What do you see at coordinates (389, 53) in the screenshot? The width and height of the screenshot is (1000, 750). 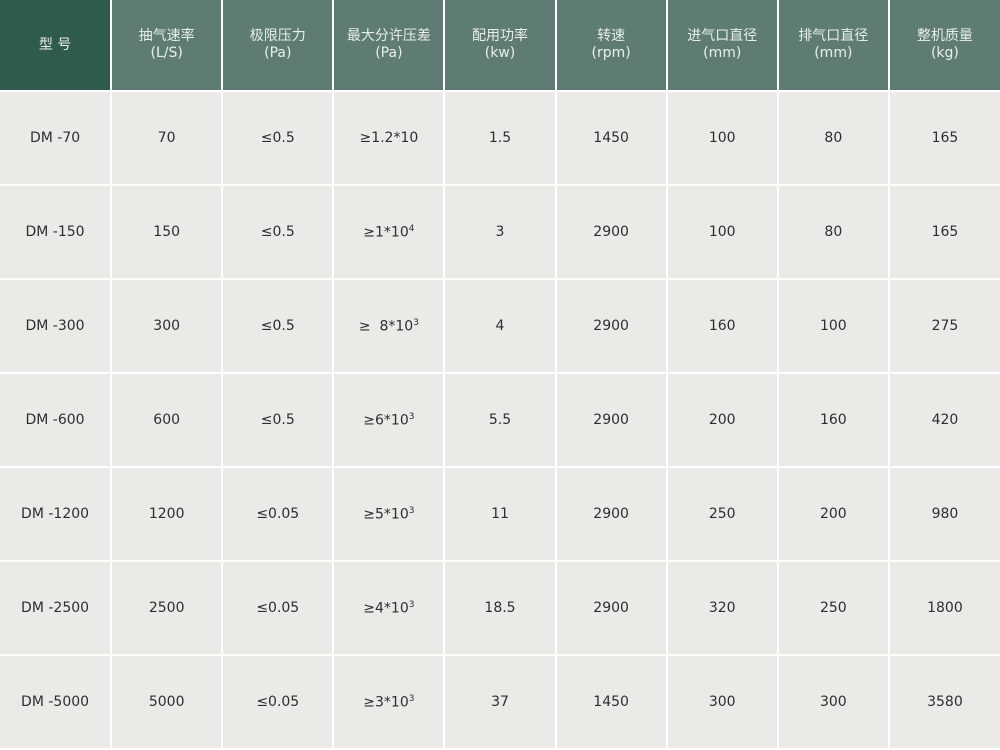 I see `column-unit: (Pa)` at bounding box center [389, 53].